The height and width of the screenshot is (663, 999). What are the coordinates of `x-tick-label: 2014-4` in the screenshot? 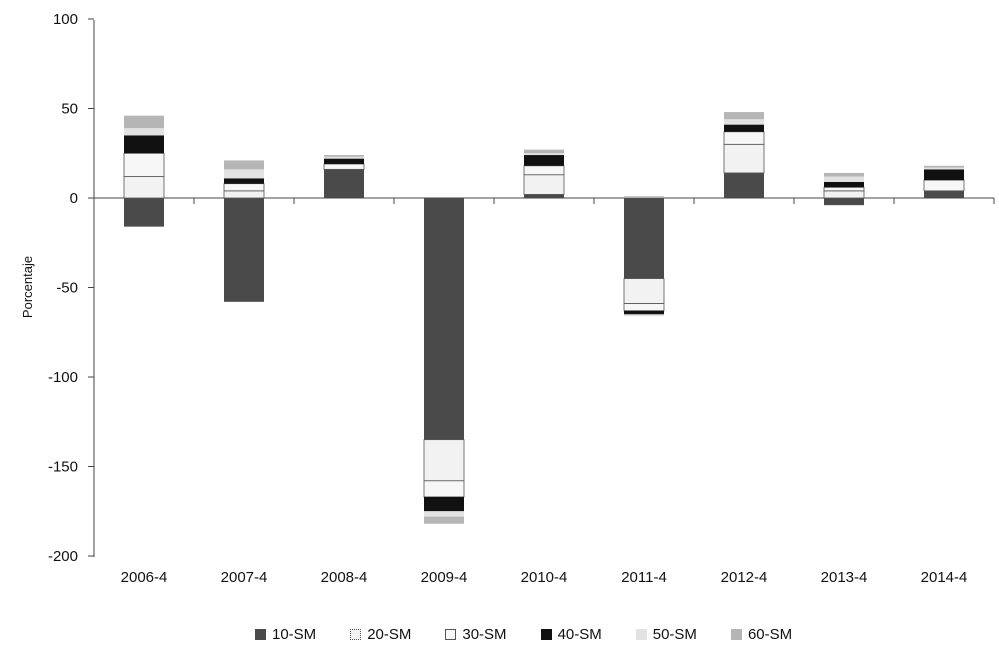 It's located at (944, 577).